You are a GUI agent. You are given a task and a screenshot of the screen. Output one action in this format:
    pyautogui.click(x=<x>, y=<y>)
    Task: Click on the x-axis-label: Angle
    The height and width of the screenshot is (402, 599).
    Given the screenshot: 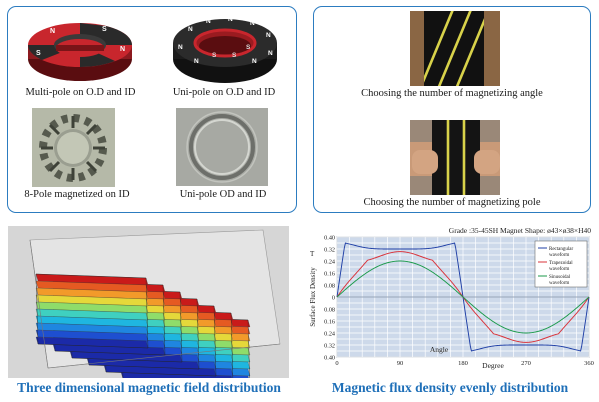 What is the action you would take?
    pyautogui.click(x=439, y=349)
    